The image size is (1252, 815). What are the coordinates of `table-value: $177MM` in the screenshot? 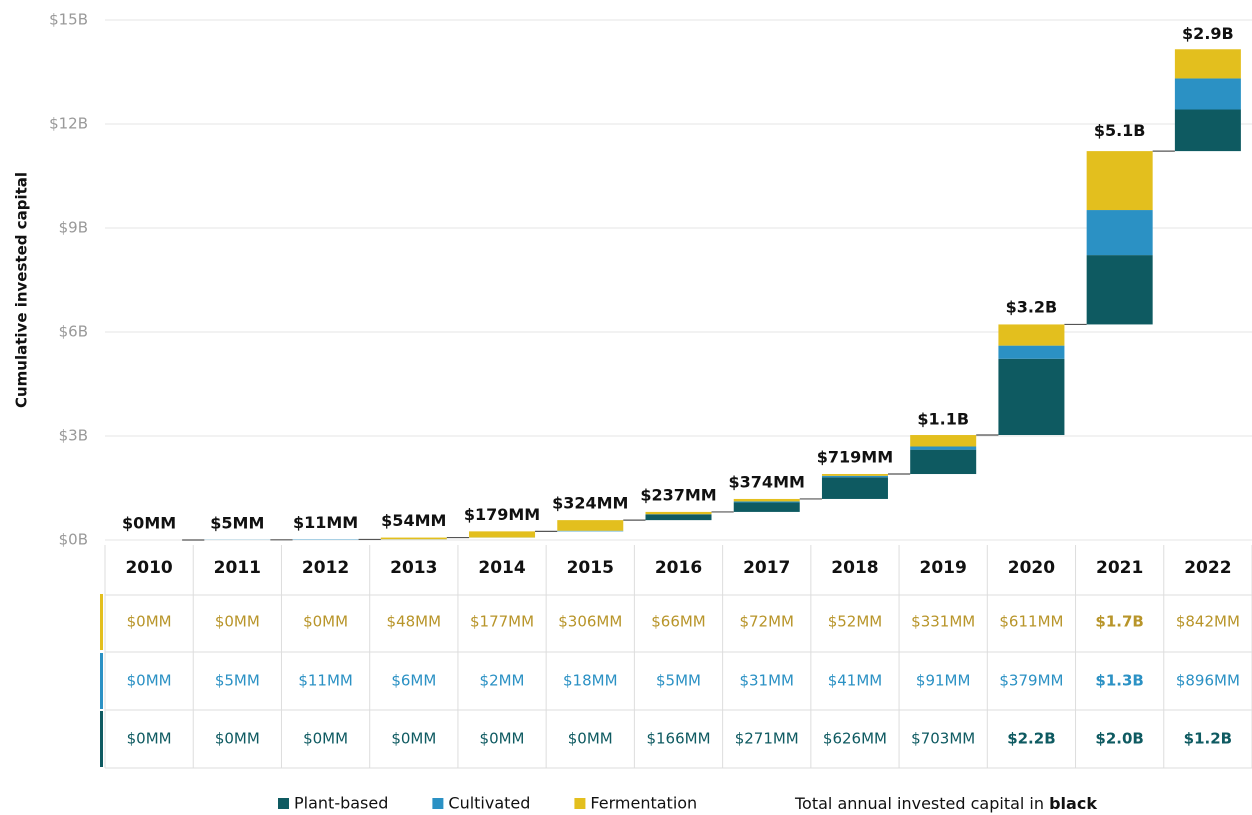 It's located at (502, 622).